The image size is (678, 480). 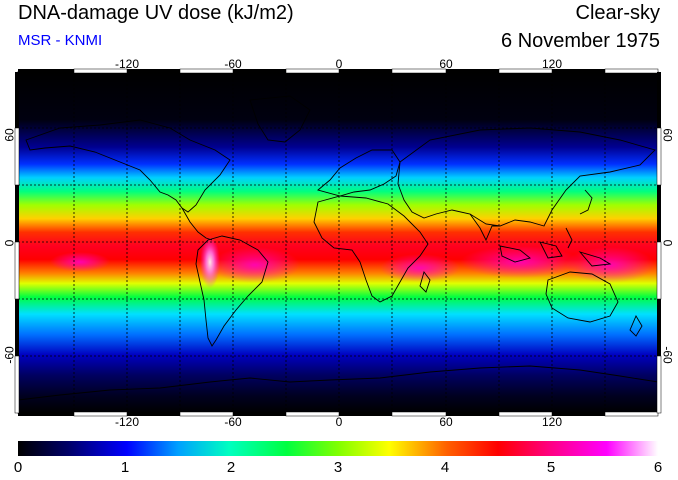 What do you see at coordinates (127, 422) in the screenshot?
I see `lon-label-bottom: -120` at bounding box center [127, 422].